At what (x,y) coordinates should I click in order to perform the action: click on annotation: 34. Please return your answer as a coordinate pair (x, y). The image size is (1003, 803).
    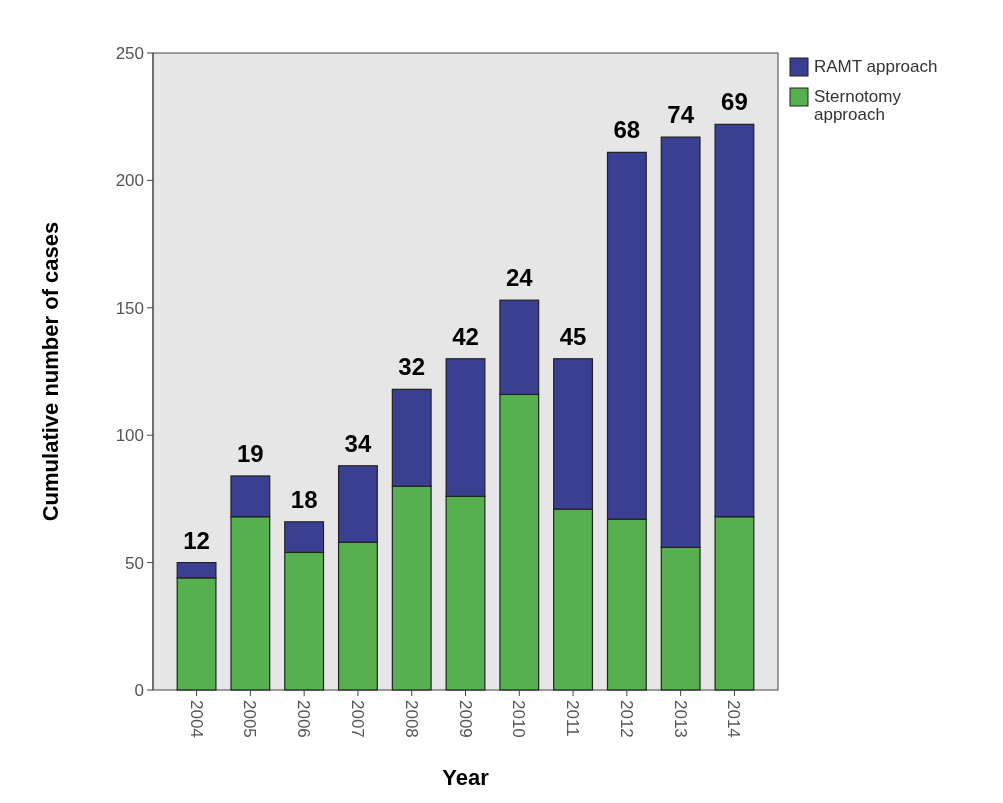
    Looking at the image, I should click on (358, 443).